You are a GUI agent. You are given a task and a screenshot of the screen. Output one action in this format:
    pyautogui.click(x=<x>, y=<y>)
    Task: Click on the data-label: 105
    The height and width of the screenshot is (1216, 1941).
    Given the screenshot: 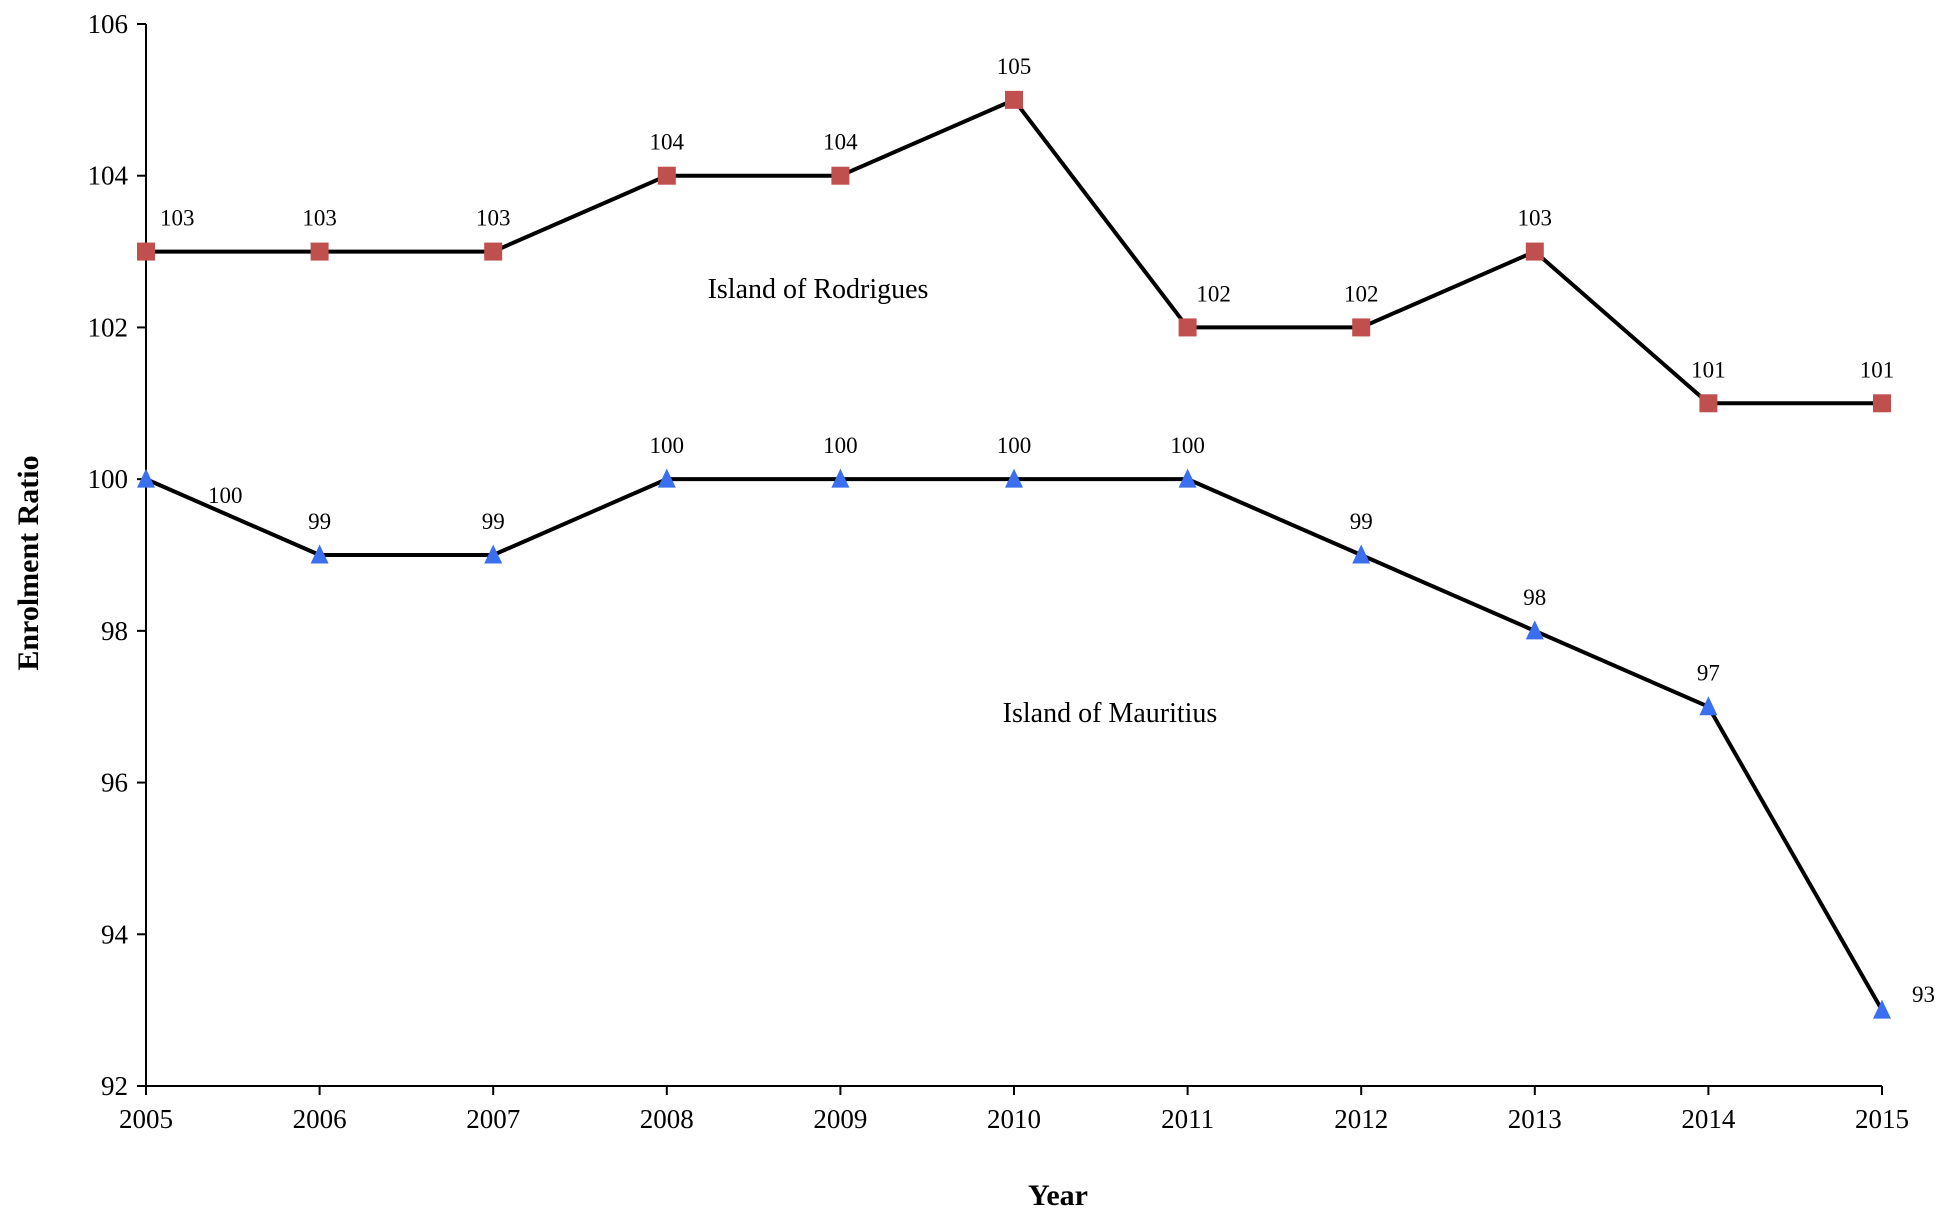 What is the action you would take?
    pyautogui.click(x=1014, y=66)
    